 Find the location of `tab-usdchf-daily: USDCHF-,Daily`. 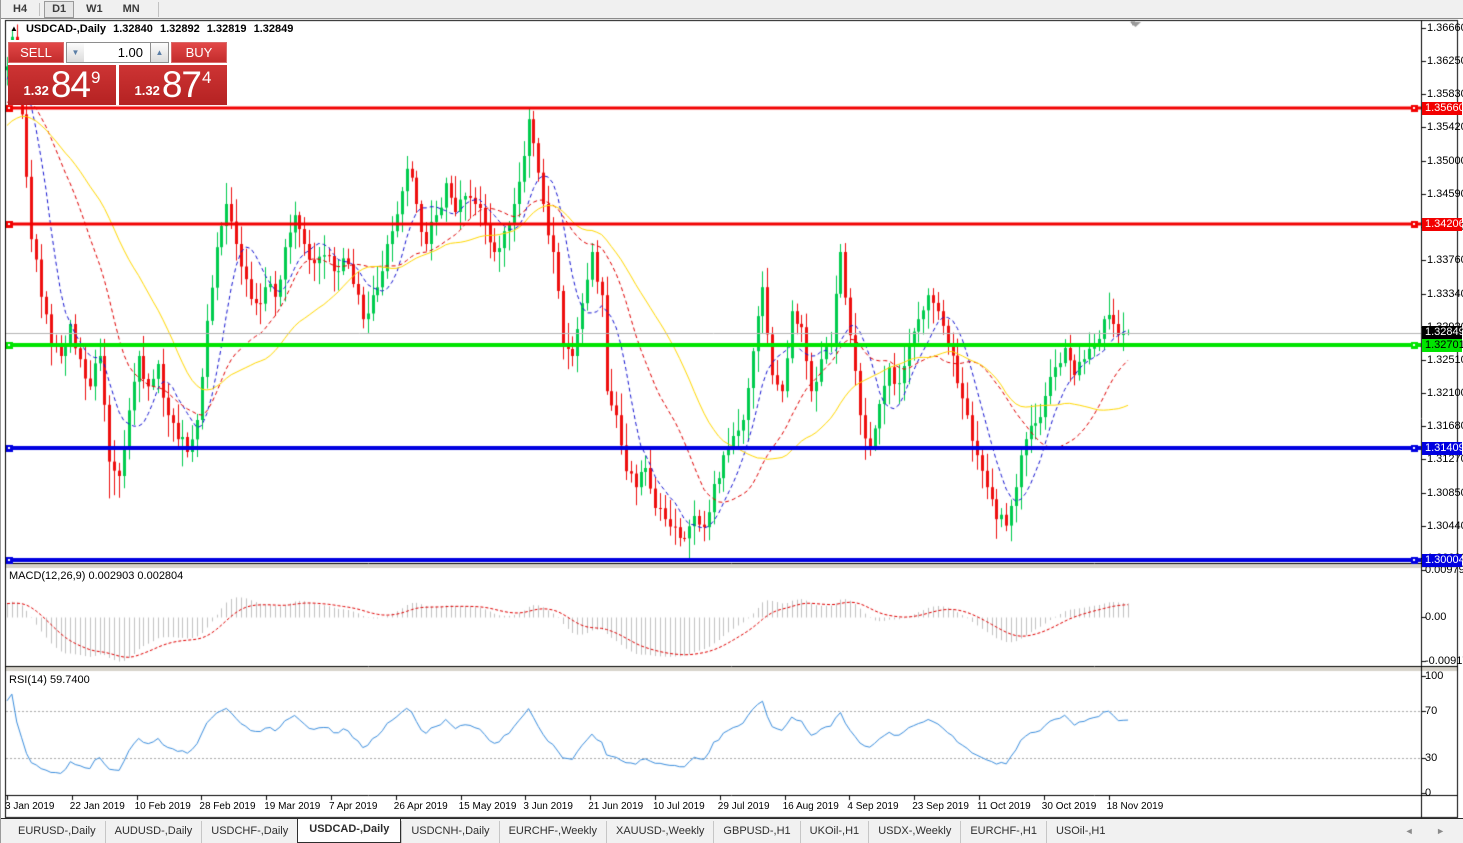

tab-usdchf-daily: USDCHF-,Daily is located at coordinates (249, 832).